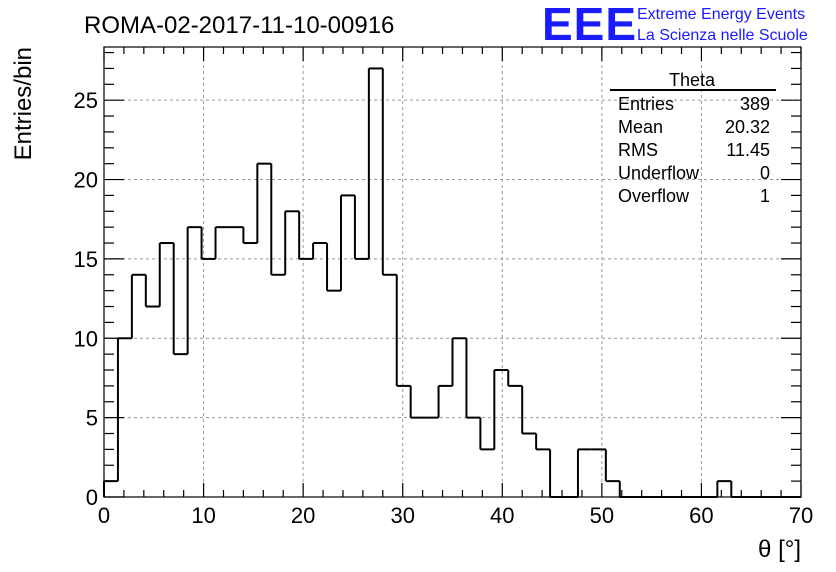 The image size is (836, 572). I want to click on x-tick-label: 70, so click(801, 515).